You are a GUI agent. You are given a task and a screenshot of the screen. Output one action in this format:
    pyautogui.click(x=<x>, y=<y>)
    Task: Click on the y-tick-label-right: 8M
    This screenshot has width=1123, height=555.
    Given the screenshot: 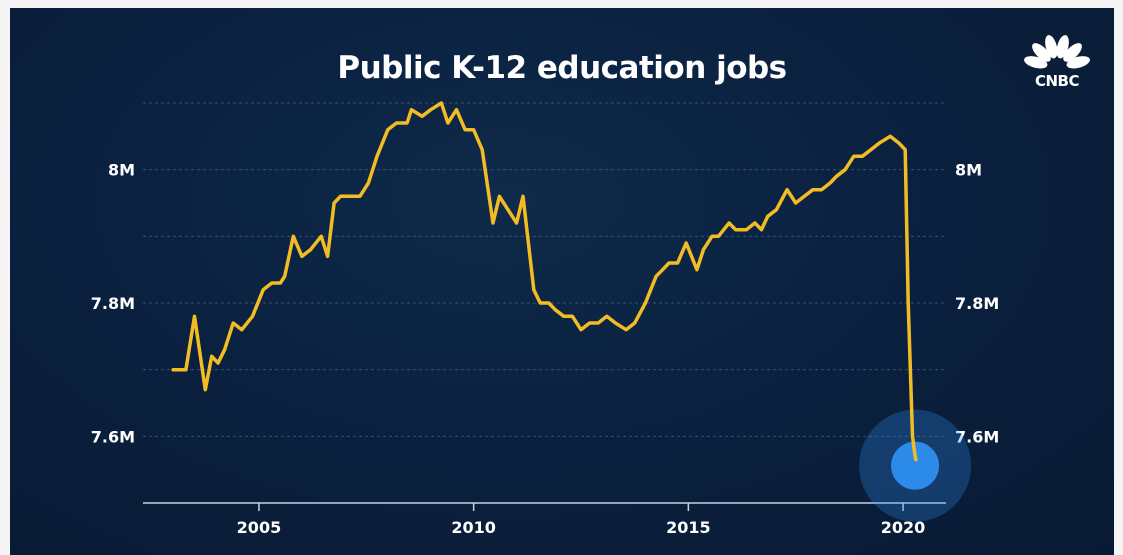 What is the action you would take?
    pyautogui.click(x=968, y=170)
    